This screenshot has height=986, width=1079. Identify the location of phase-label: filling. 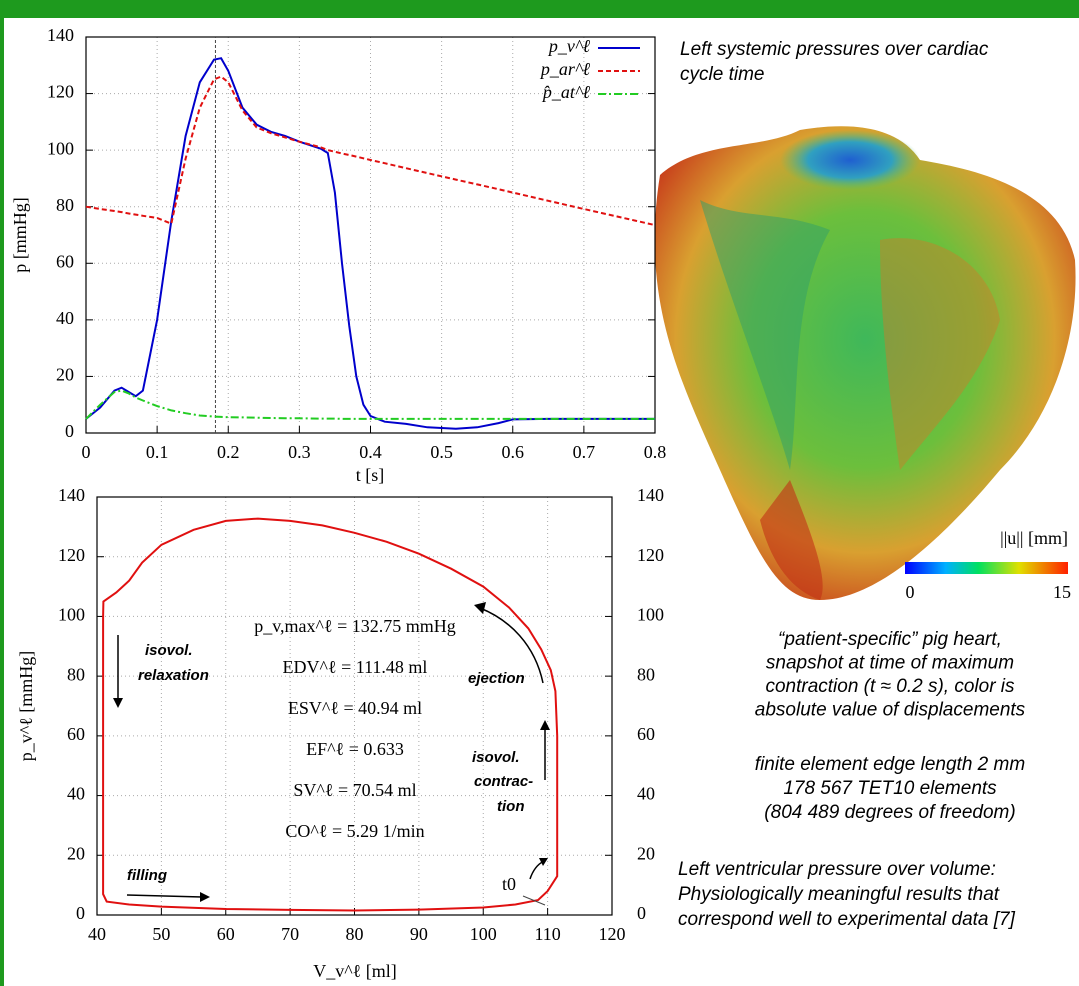
(147, 875).